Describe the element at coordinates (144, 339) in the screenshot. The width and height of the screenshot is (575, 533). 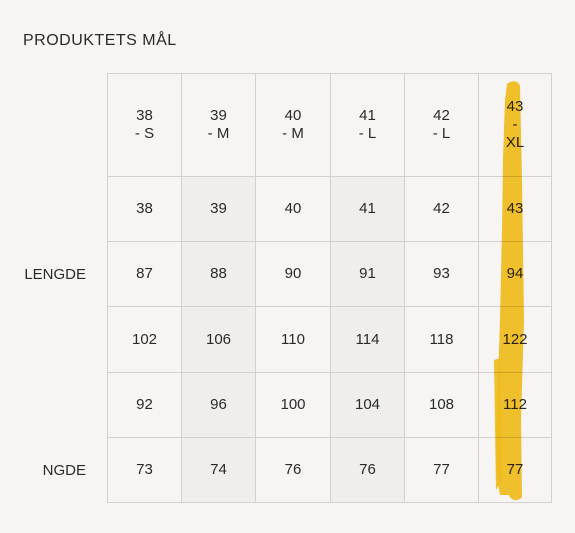
I see `table-cell: 102` at that location.